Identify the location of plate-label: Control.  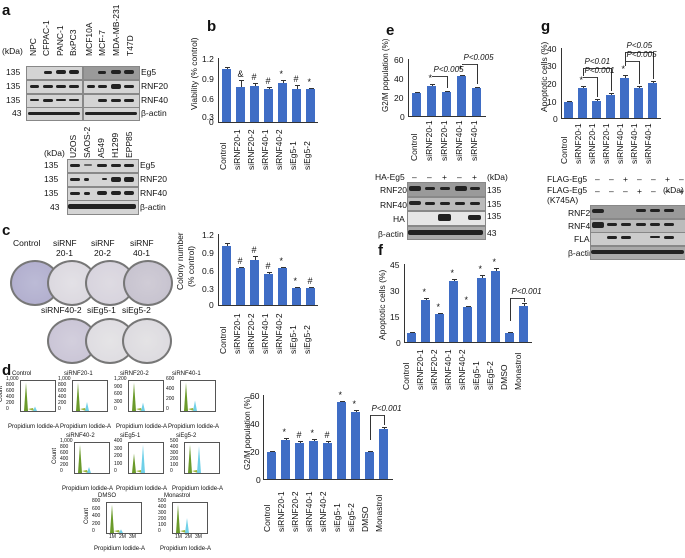
(27, 243).